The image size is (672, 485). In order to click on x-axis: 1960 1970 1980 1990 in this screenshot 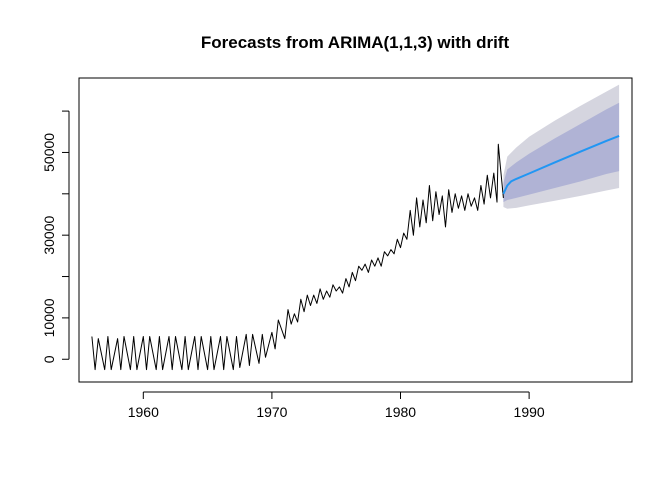, I will do `click(336, 405)`.